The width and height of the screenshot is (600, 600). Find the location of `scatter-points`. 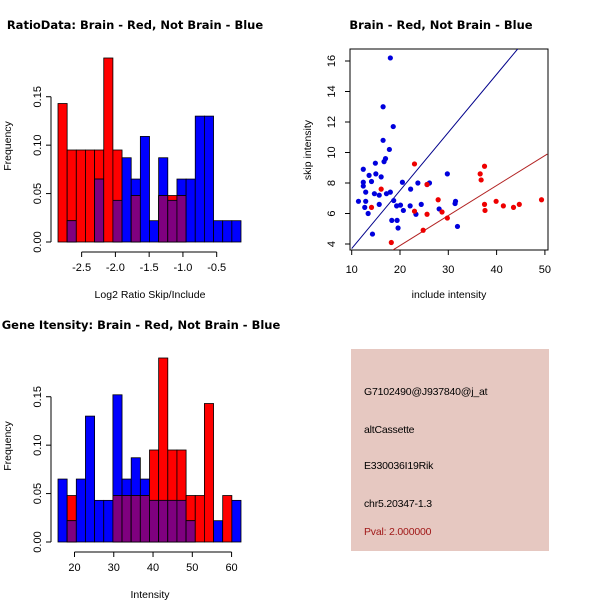

scatter-points is located at coordinates (450, 150).